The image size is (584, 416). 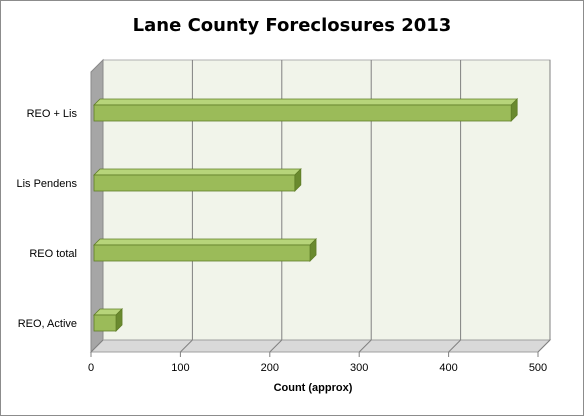 I want to click on tick-label: 100, so click(x=180, y=368).